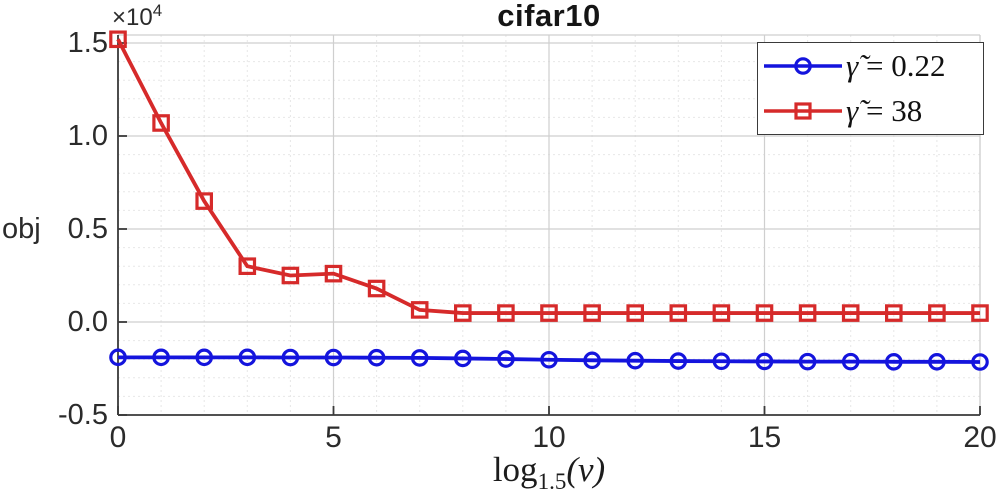 The width and height of the screenshot is (997, 498). What do you see at coordinates (83, 415) in the screenshot?
I see `y-tick-label: -0.5` at bounding box center [83, 415].